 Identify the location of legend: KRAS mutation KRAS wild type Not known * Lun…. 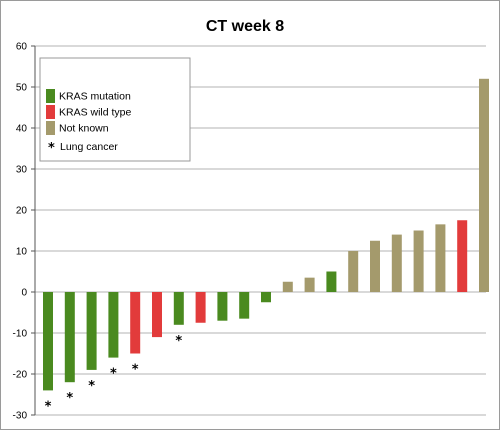
(115, 109).